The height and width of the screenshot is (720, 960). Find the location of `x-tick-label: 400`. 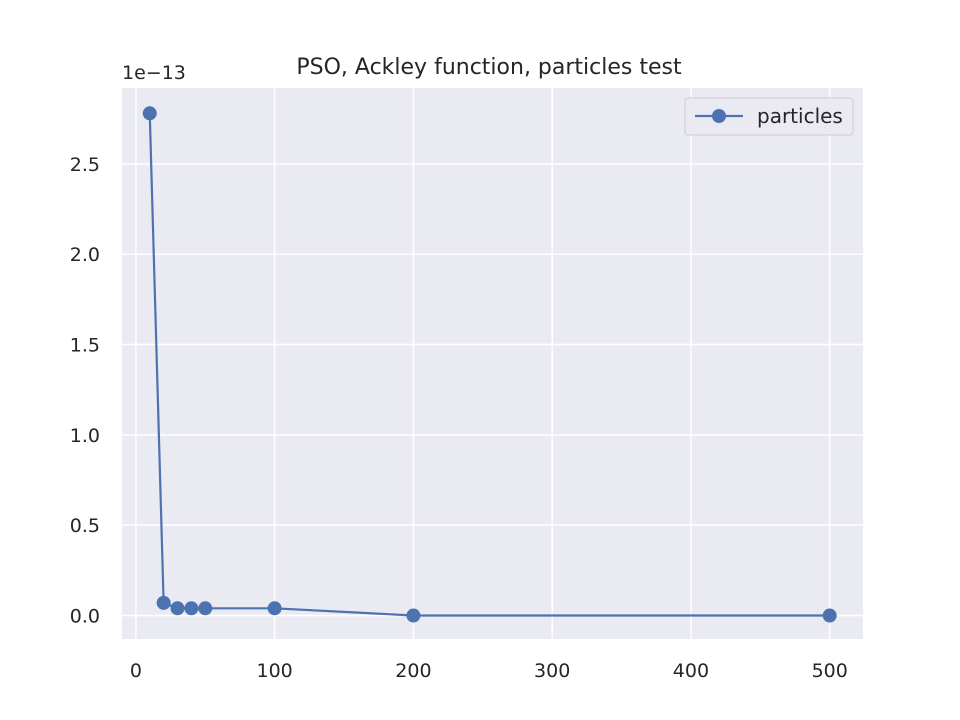

x-tick-label: 400 is located at coordinates (691, 671).